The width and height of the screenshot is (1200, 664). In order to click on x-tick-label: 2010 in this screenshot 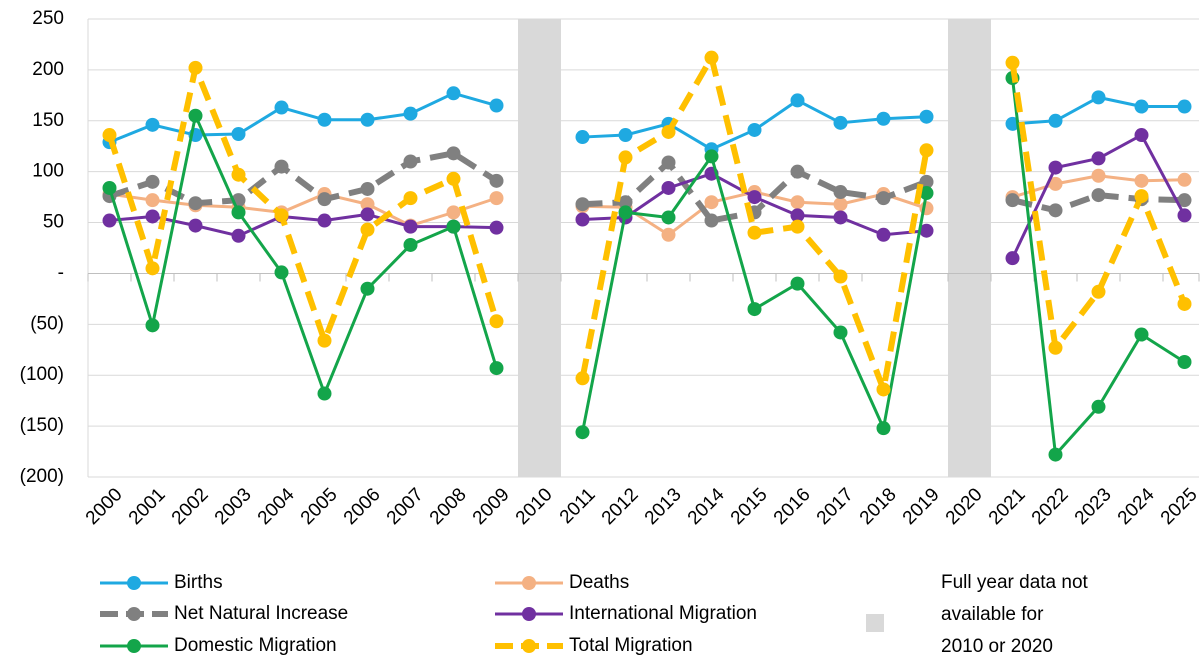, I will do `click(534, 506)`.